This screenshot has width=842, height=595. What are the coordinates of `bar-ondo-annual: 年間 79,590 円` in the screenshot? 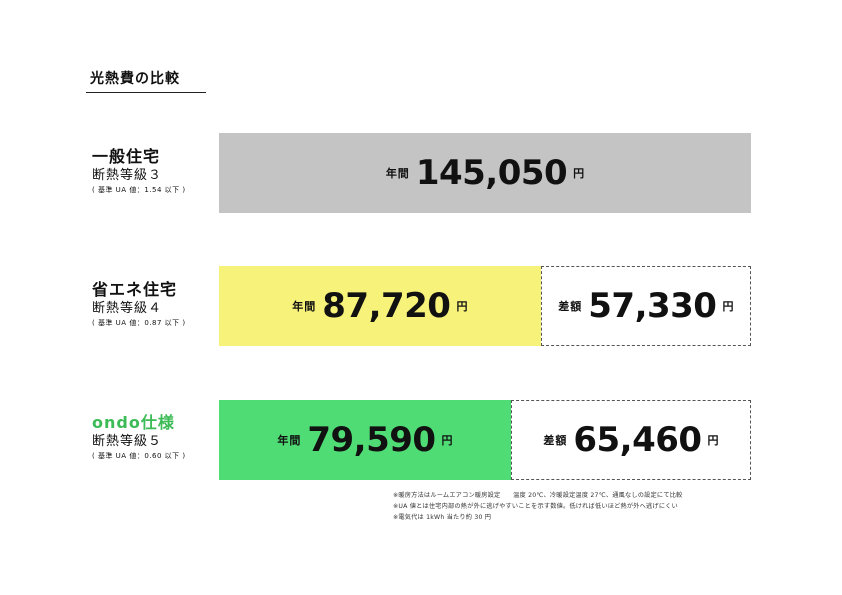 It's located at (365, 440).